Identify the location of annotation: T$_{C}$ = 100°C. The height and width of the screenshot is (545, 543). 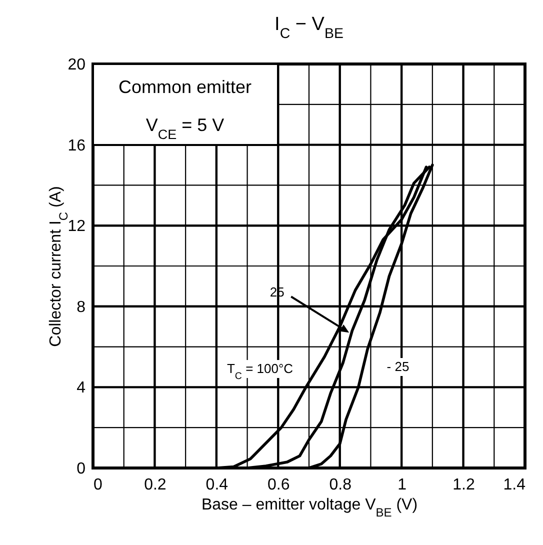
(260, 371).